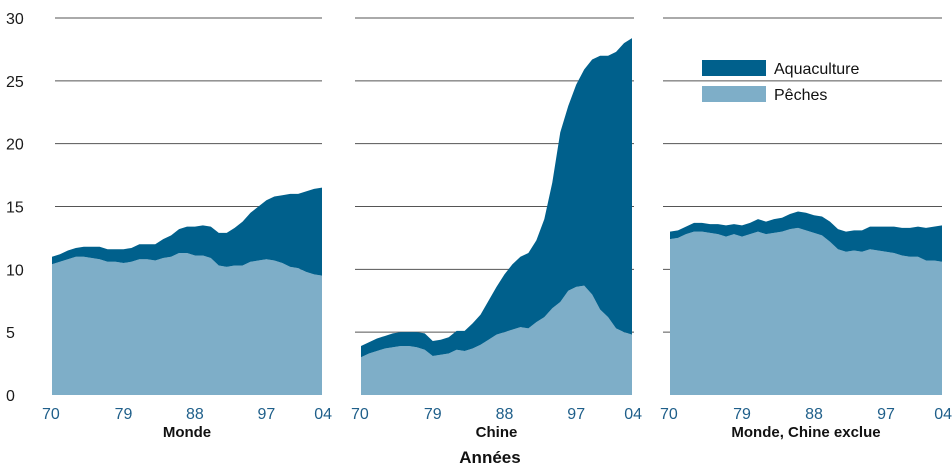 The height and width of the screenshot is (471, 952). Describe the element at coordinates (15, 82) in the screenshot. I see `y-tick-label: 25` at that location.